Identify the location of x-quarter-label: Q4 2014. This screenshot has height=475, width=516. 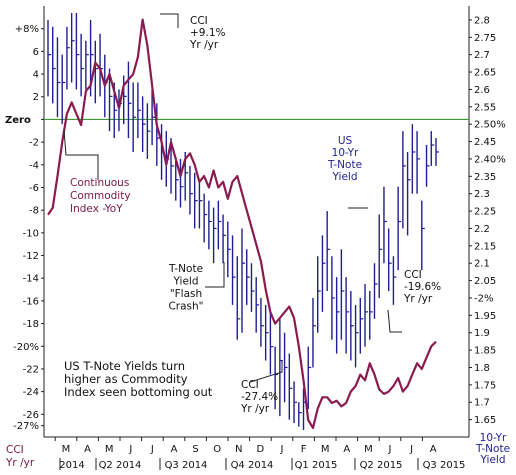
(252, 465).